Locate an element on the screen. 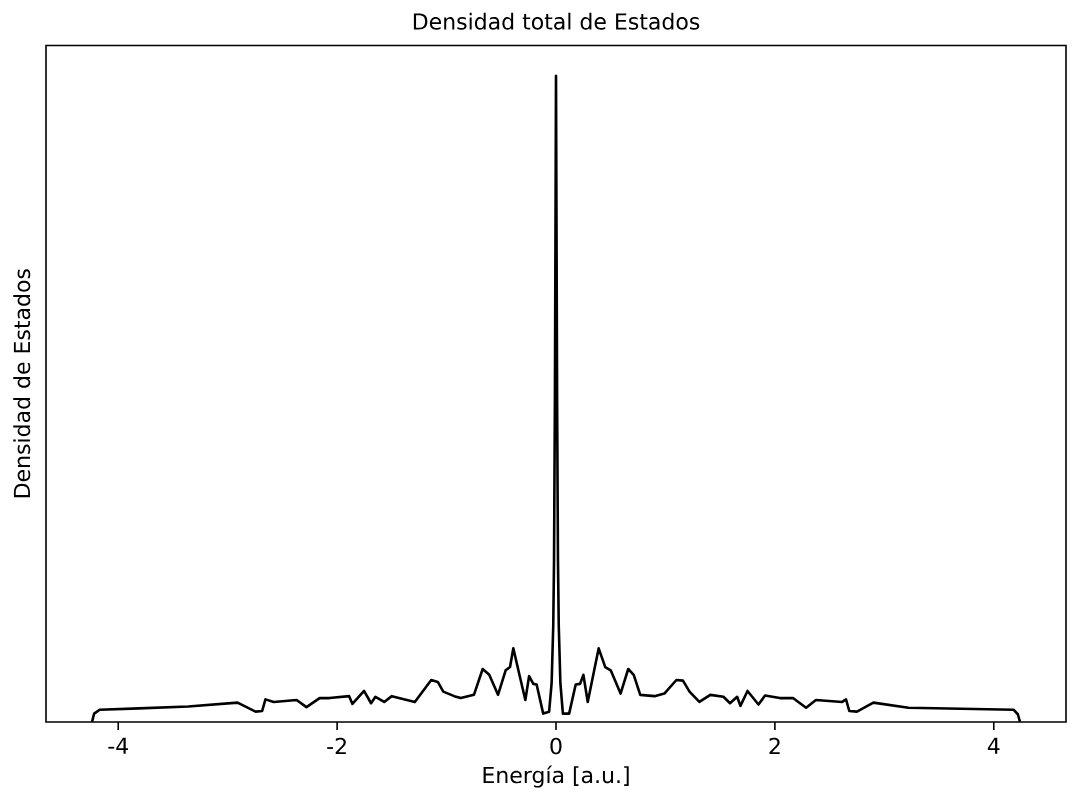 The width and height of the screenshot is (1073, 803). y-axis-title: Densidad de Estados is located at coordinates (22, 383).